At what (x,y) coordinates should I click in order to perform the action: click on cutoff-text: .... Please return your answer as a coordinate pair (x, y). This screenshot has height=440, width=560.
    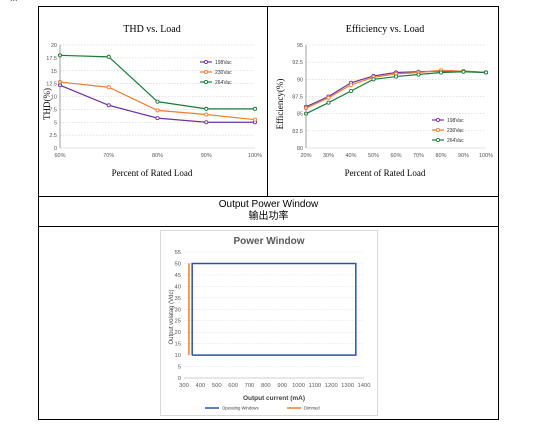
    Looking at the image, I should click on (14, 1).